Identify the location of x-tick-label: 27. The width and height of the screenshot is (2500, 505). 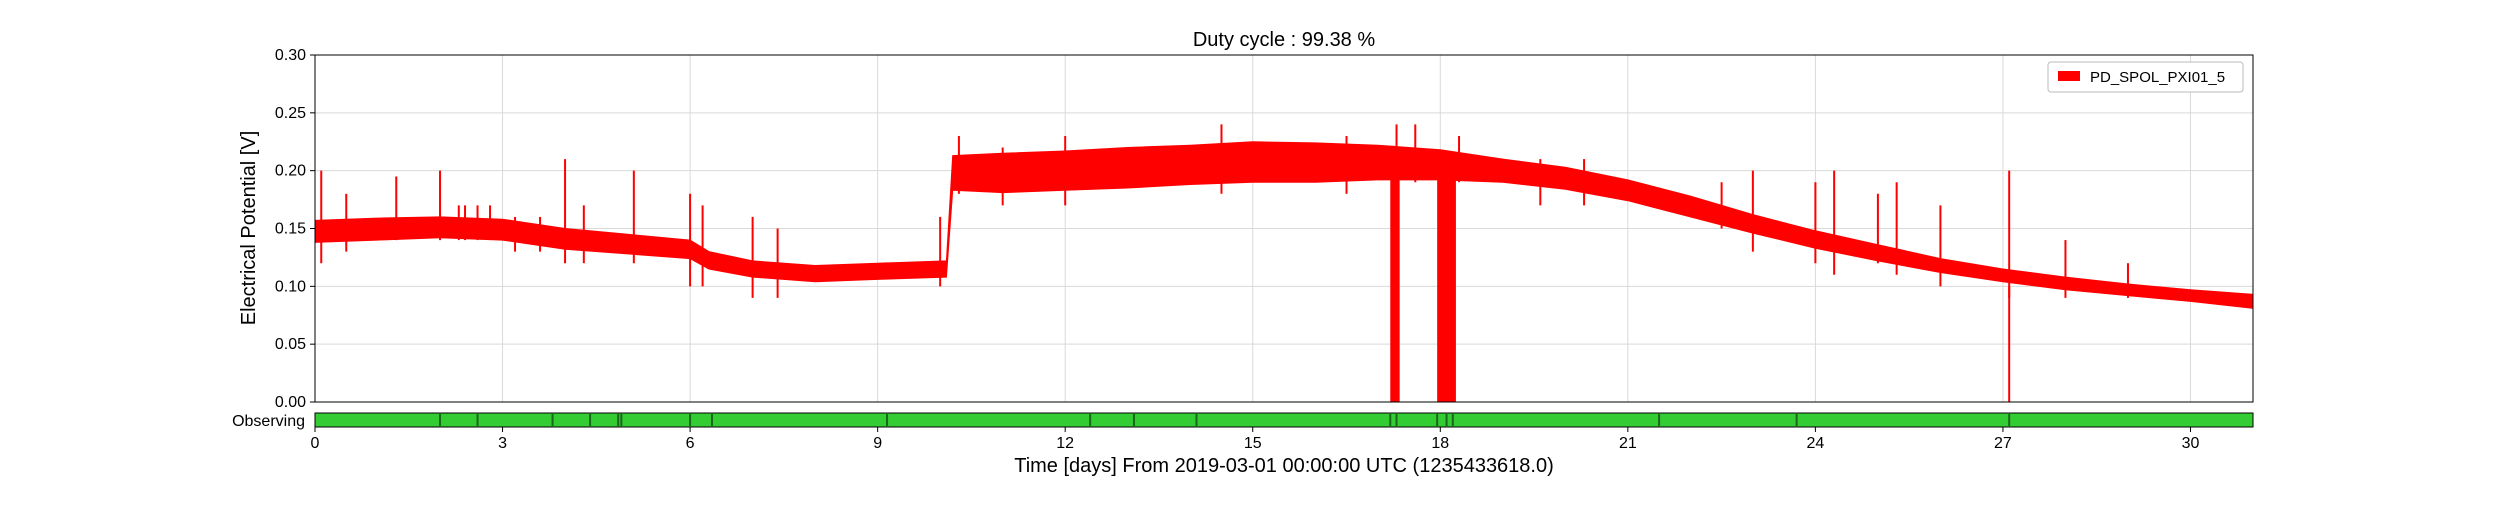
(2003, 443).